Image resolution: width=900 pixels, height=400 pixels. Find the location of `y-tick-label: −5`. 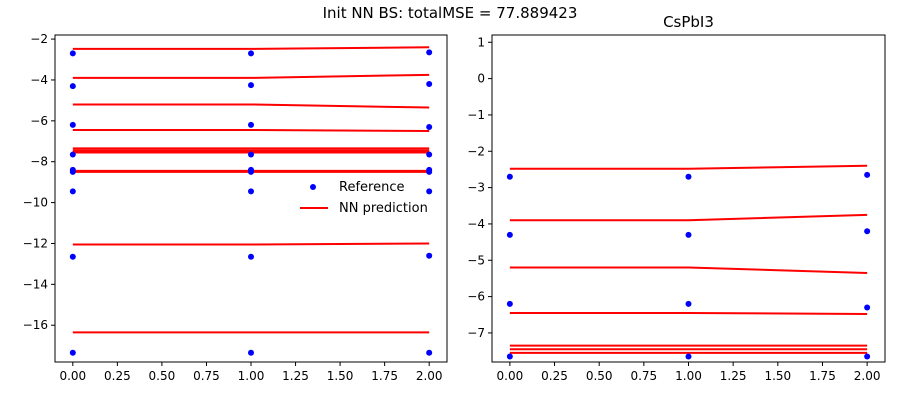

y-tick-label: −5 is located at coordinates (476, 260).